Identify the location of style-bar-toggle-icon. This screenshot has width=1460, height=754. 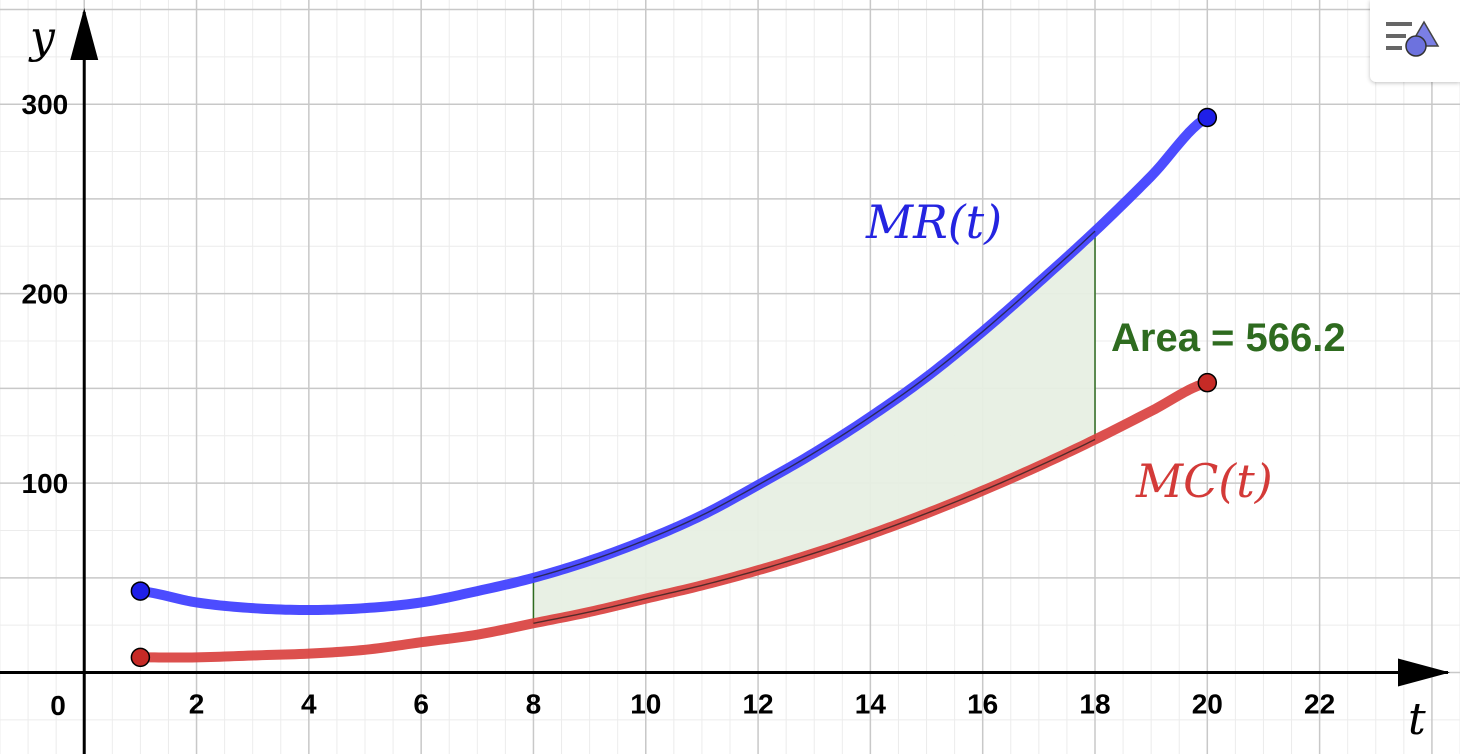
(1413, 38).